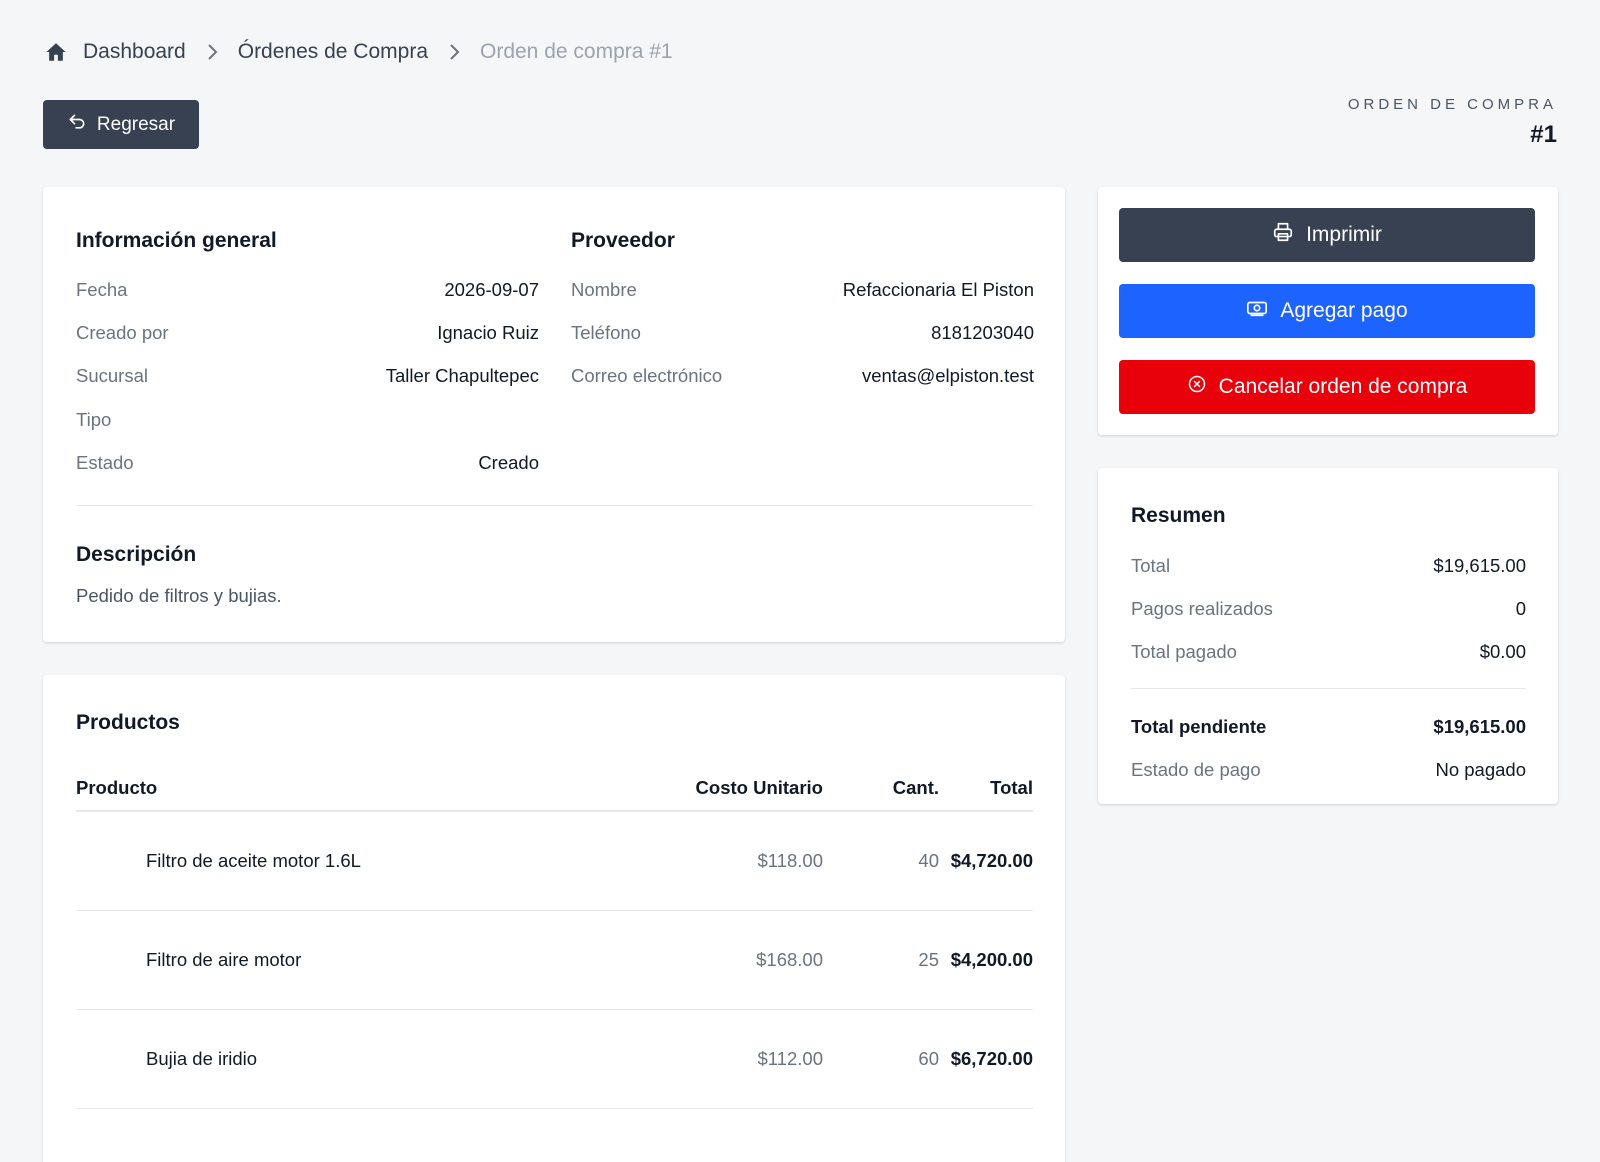 The image size is (1600, 1162). I want to click on home-icon, so click(56, 52).